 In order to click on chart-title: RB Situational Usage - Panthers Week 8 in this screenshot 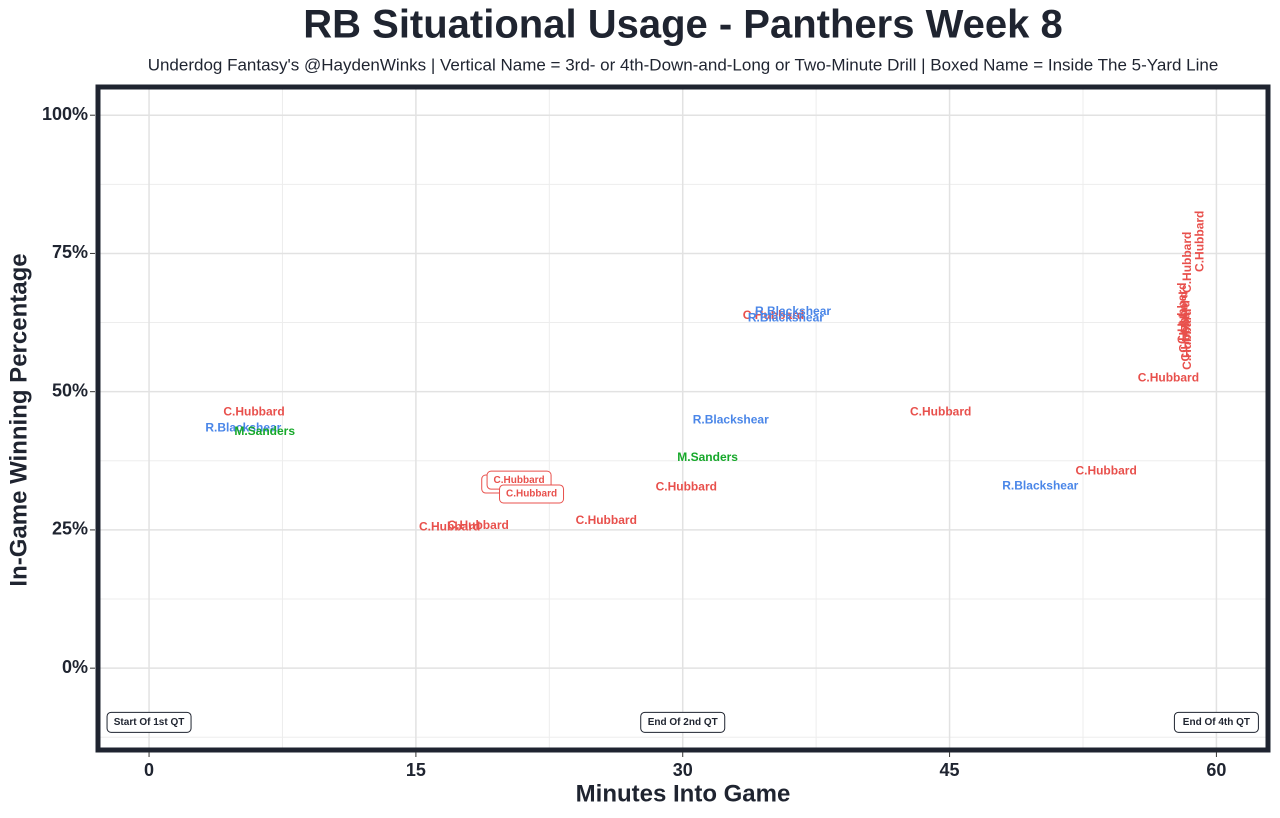, I will do `click(682, 25)`.